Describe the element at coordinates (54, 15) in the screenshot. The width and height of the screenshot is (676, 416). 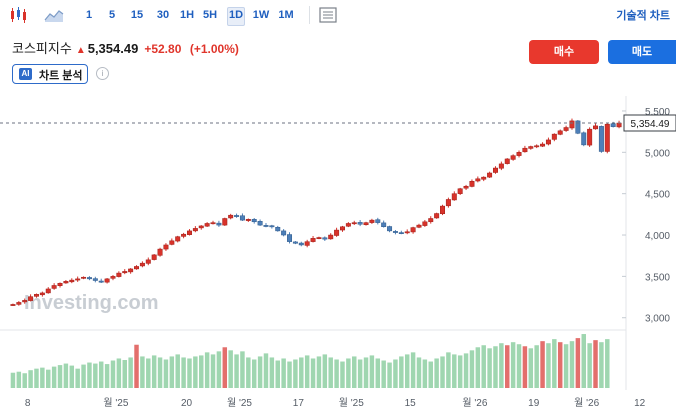
I see `area-chart-icon` at that location.